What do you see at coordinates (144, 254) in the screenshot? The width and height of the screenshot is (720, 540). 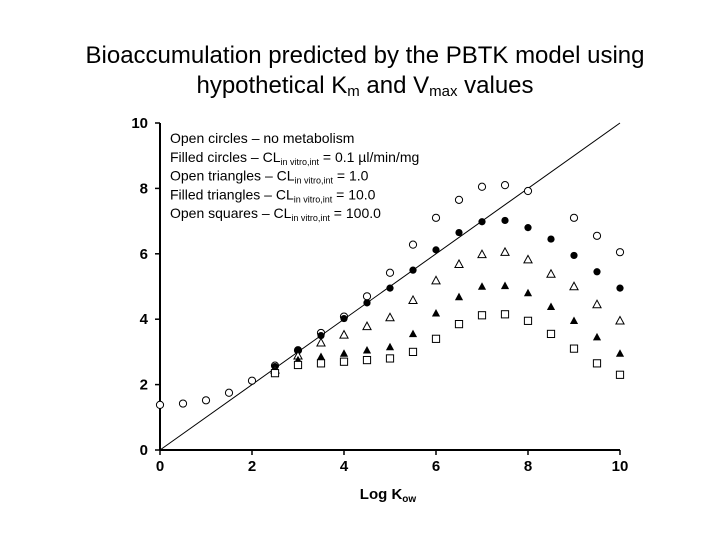 I see `y-tick-label: 6` at bounding box center [144, 254].